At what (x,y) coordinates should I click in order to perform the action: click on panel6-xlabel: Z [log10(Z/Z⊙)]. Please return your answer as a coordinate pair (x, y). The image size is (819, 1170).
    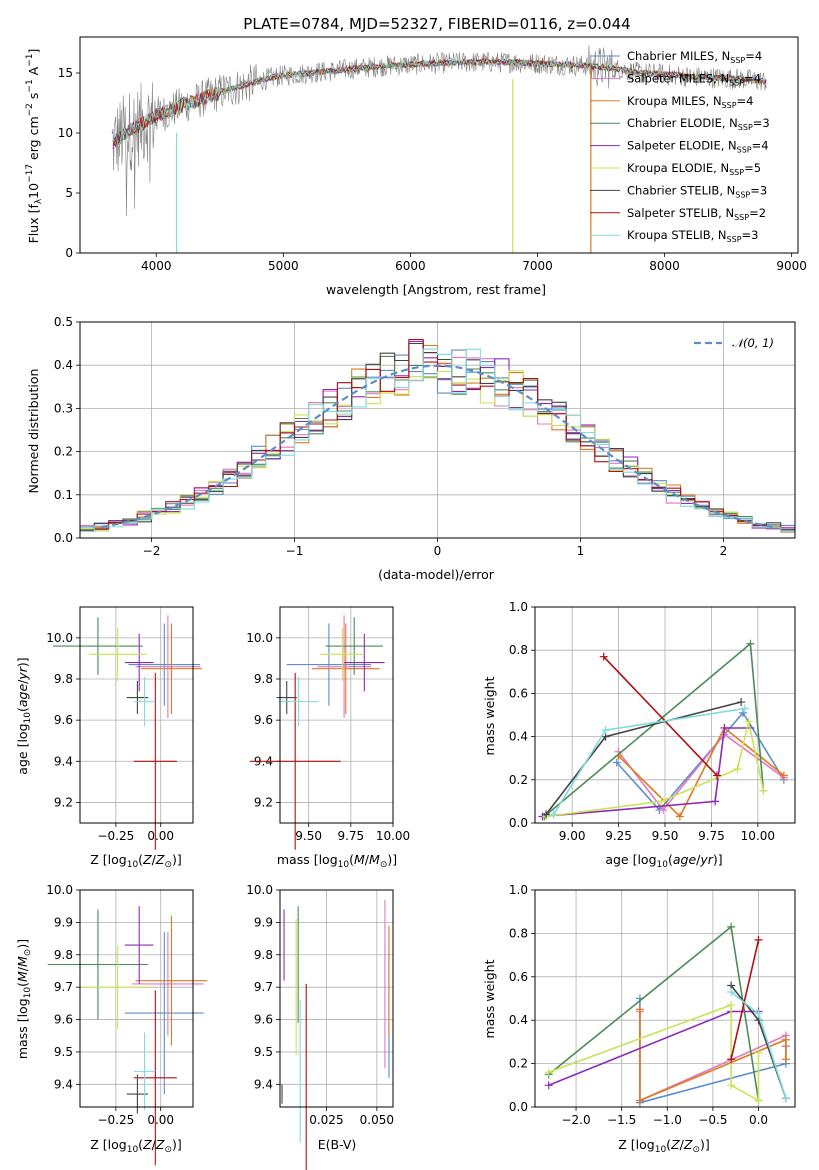
    Looking at the image, I should click on (136, 1146).